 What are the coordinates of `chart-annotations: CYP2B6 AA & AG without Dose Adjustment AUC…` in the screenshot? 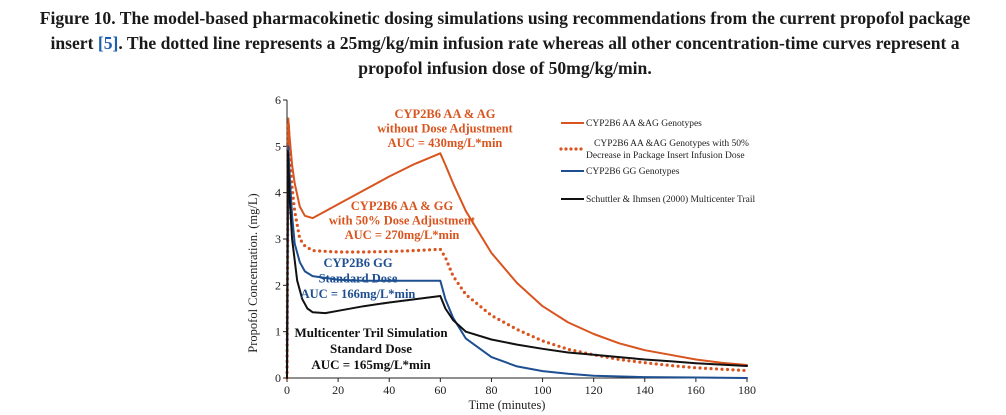 It's located at (403, 239).